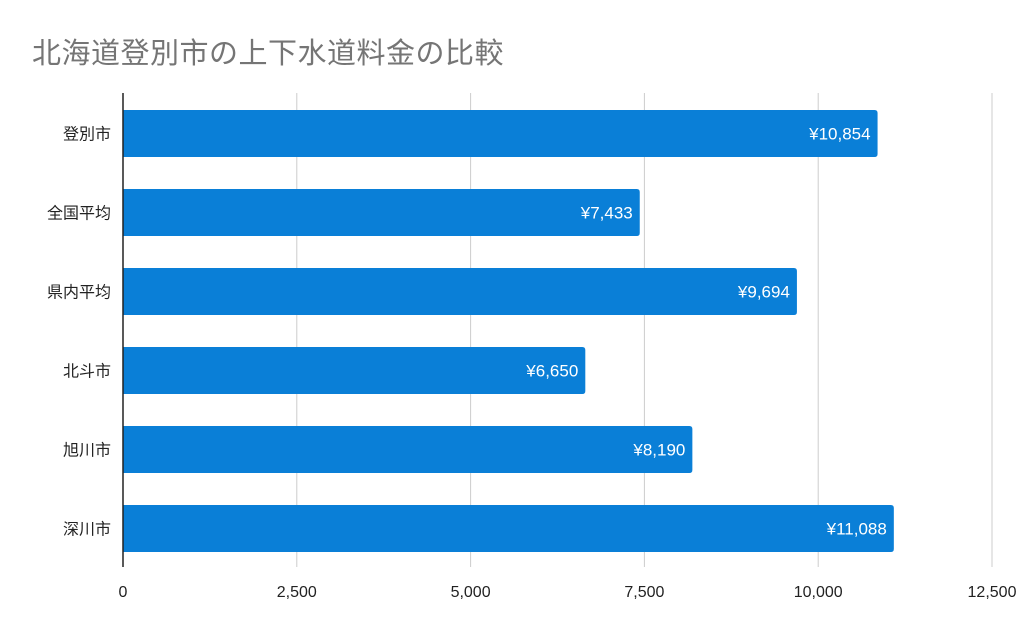 This screenshot has width=1024, height=633. What do you see at coordinates (268, 53) in the screenshot?
I see `chart-title: 北海道登別市の上下水道料金の比較` at bounding box center [268, 53].